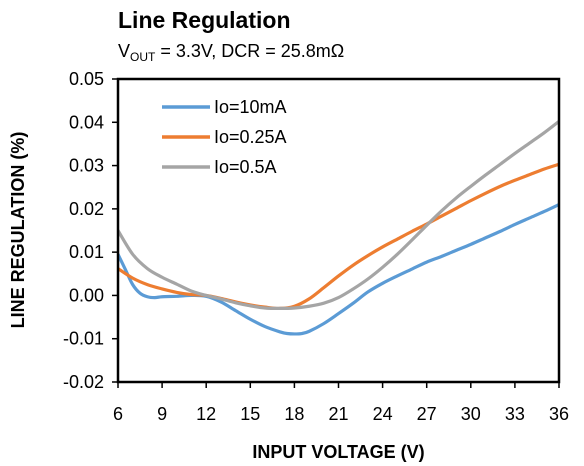 This screenshot has height=466, width=584. What do you see at coordinates (86, 252) in the screenshot?
I see `y-tick-label: 0.01` at bounding box center [86, 252].